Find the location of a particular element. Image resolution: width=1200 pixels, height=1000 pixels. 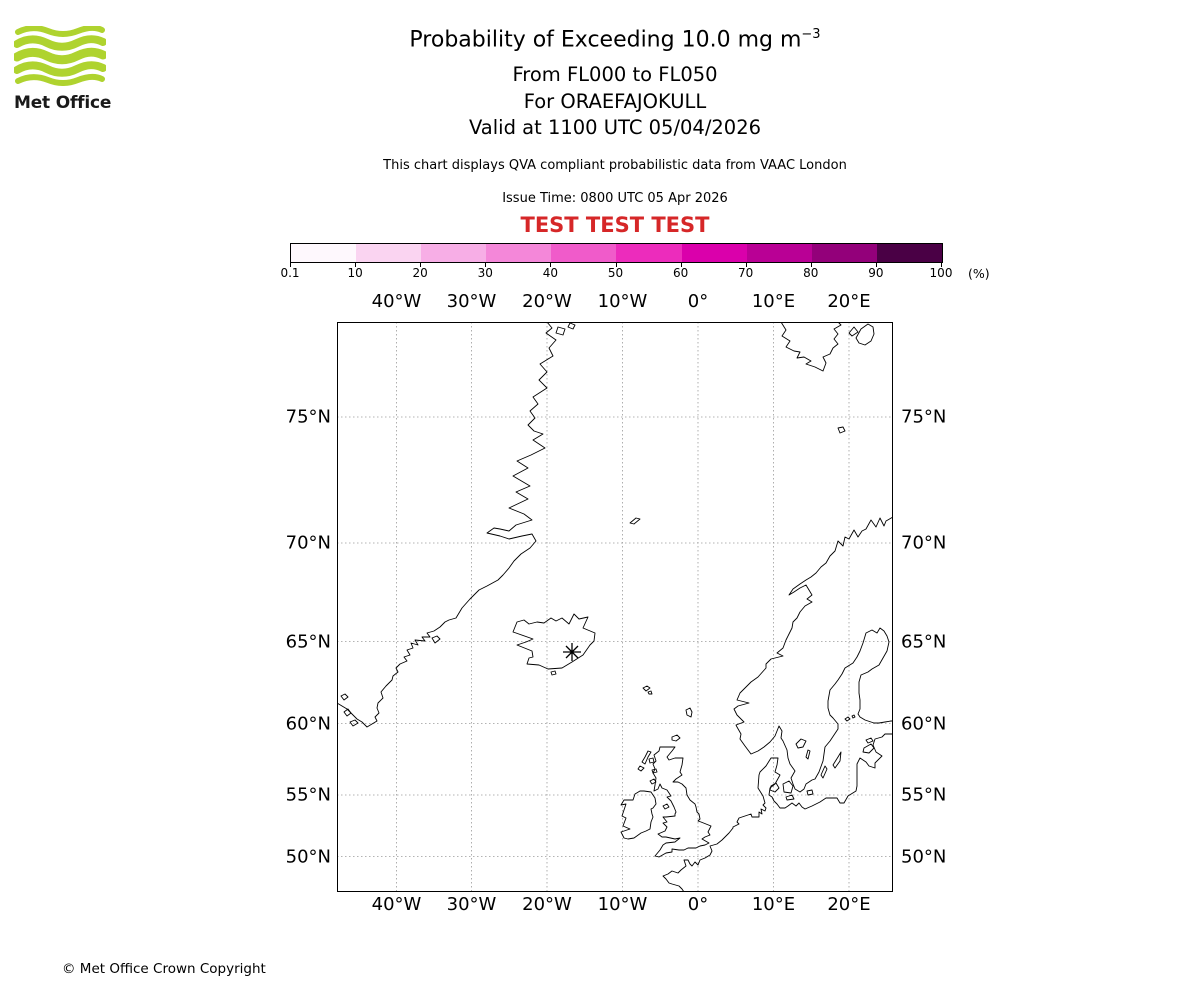

lat-label-right: 75°N is located at coordinates (924, 417).